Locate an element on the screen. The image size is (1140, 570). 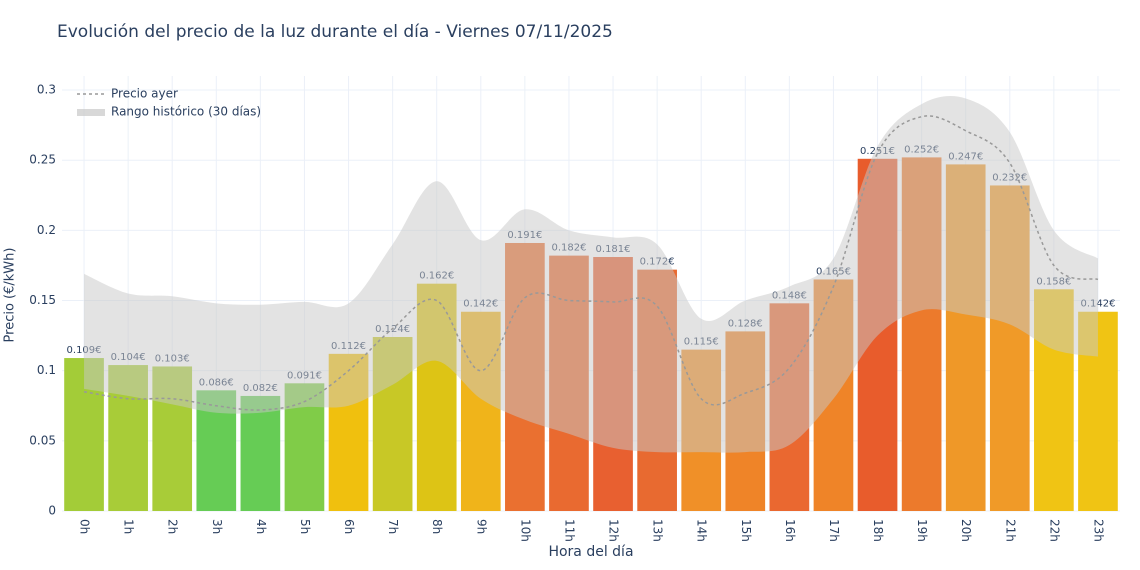
y-tick-label: 0.25 is located at coordinates (42, 160).